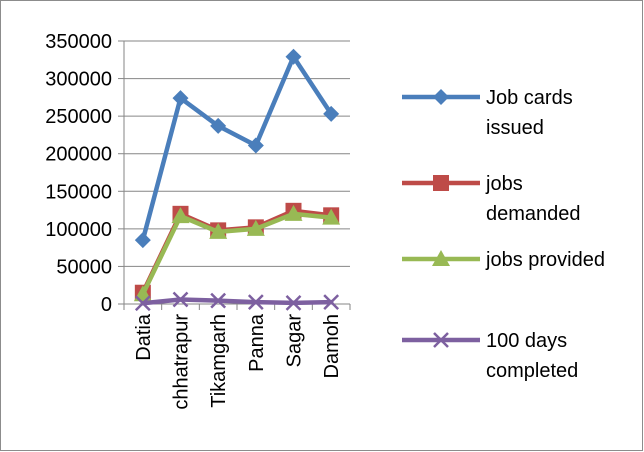  What do you see at coordinates (529, 113) in the screenshot?
I see `legend-label: Job cards issued` at bounding box center [529, 113].